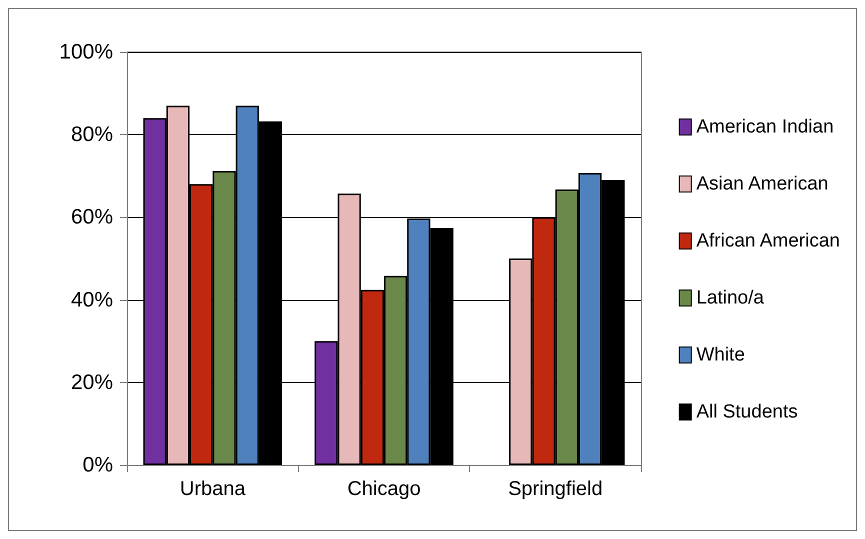  Describe the element at coordinates (720, 355) in the screenshot. I see `legend-label: White` at that location.